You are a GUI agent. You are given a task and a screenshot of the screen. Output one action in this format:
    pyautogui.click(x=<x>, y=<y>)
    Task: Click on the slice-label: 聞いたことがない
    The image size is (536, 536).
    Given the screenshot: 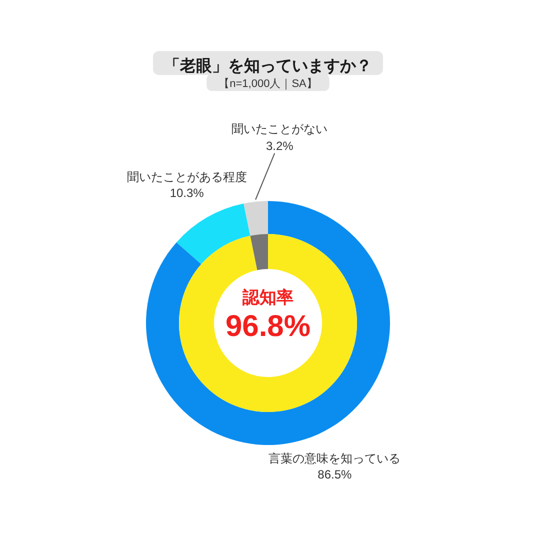 What is the action you would take?
    pyautogui.click(x=280, y=129)
    